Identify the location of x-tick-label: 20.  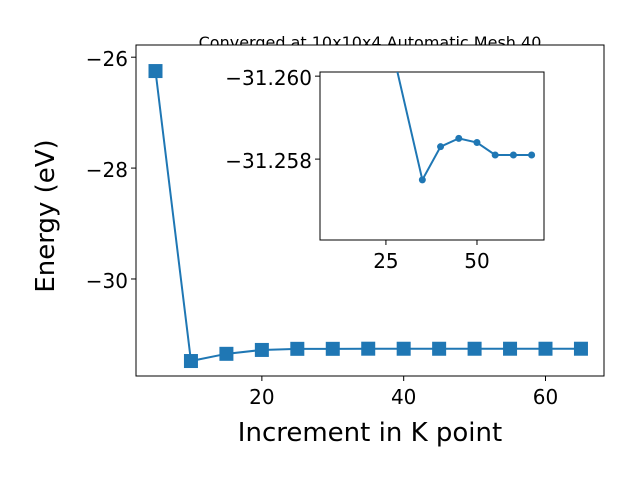
(261, 397).